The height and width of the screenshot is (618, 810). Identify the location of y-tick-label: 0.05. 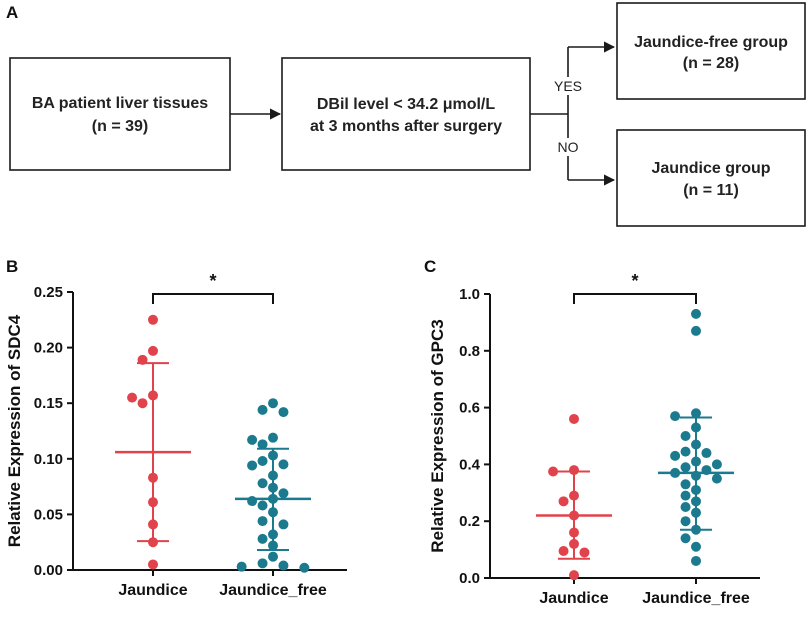
(48, 514).